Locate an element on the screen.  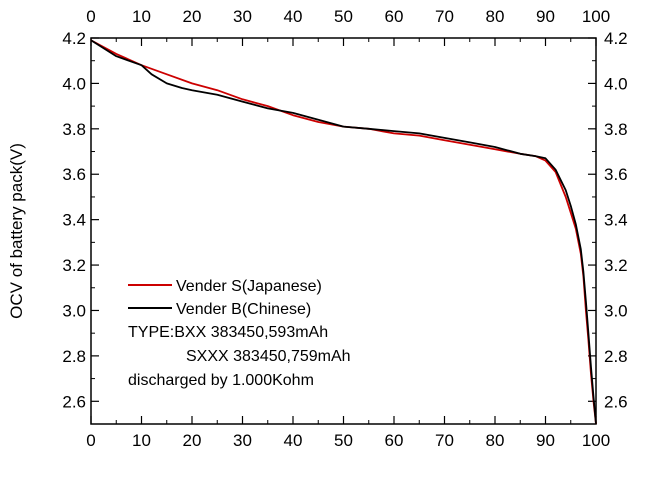
y-tick-label-right: 4.2 is located at coordinates (616, 38).